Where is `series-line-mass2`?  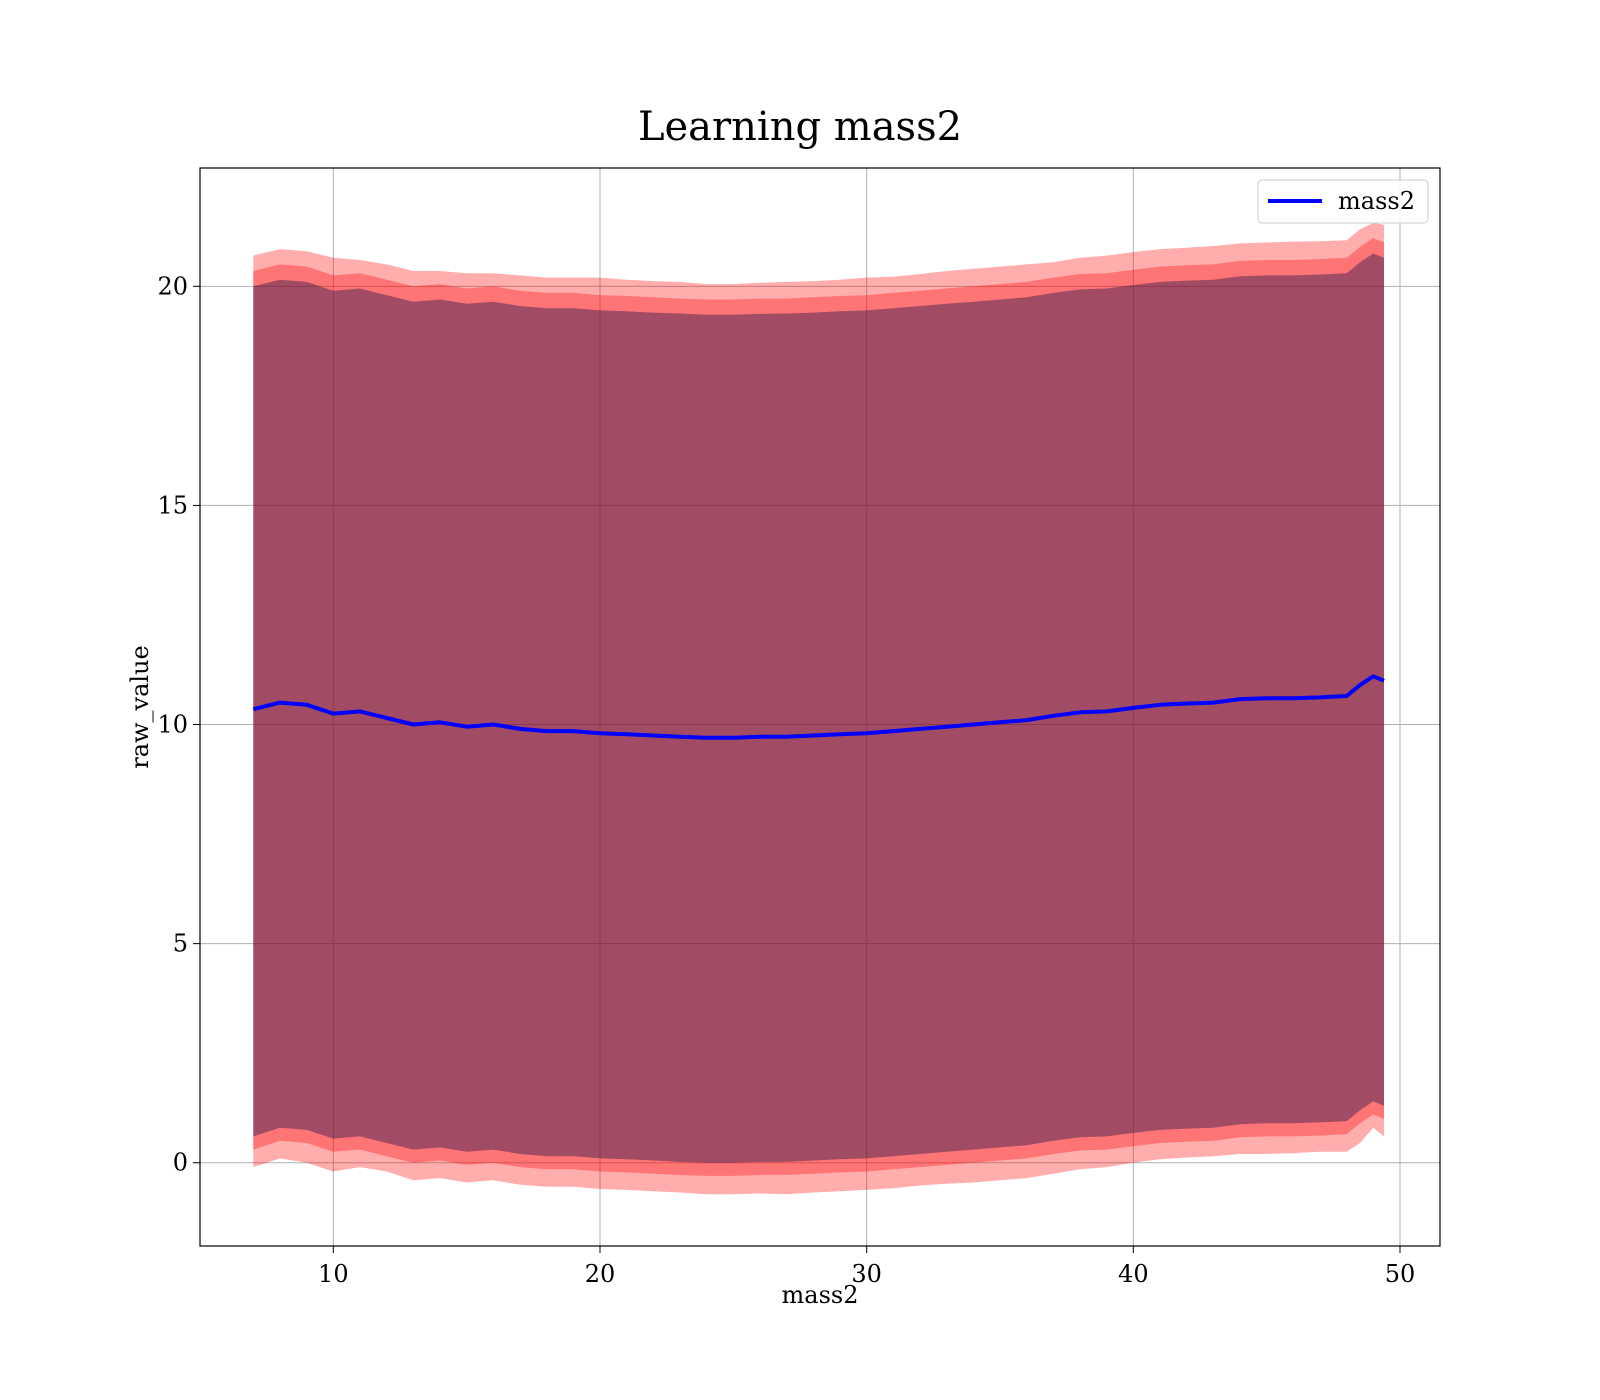 series-line-mass2 is located at coordinates (818, 707).